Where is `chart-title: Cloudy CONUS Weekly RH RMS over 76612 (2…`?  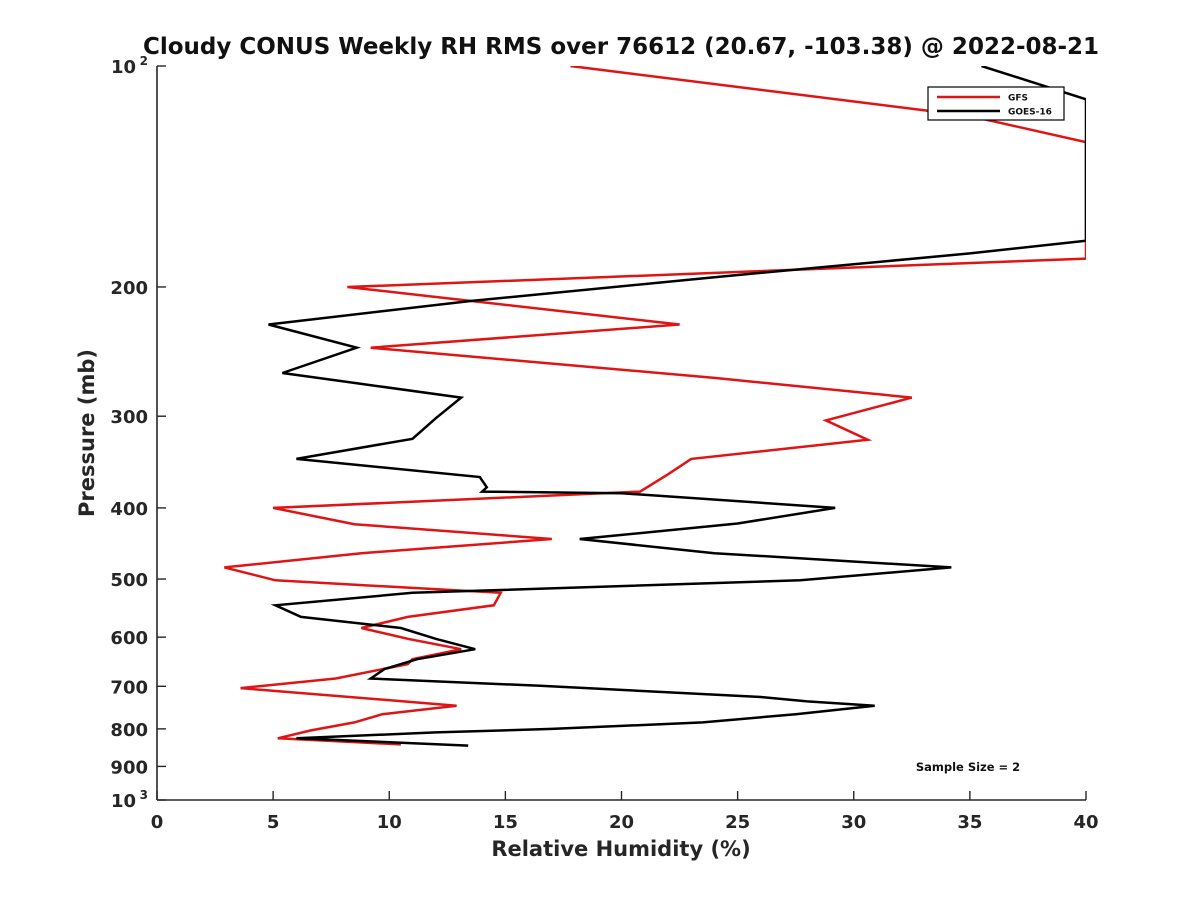 chart-title: Cloudy CONUS Weekly RH RMS over 76612 (2… is located at coordinates (621, 47).